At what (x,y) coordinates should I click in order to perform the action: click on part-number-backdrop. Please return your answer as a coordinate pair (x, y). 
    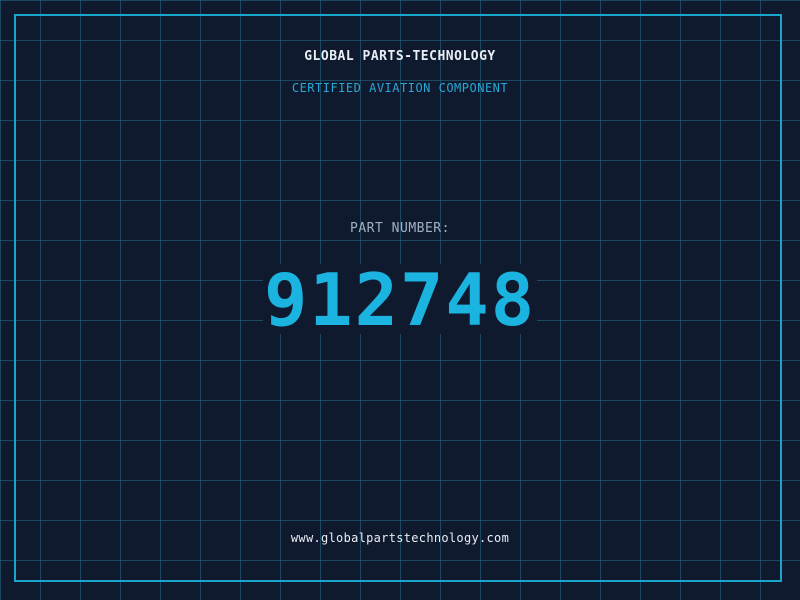
    Looking at the image, I should click on (400, 299).